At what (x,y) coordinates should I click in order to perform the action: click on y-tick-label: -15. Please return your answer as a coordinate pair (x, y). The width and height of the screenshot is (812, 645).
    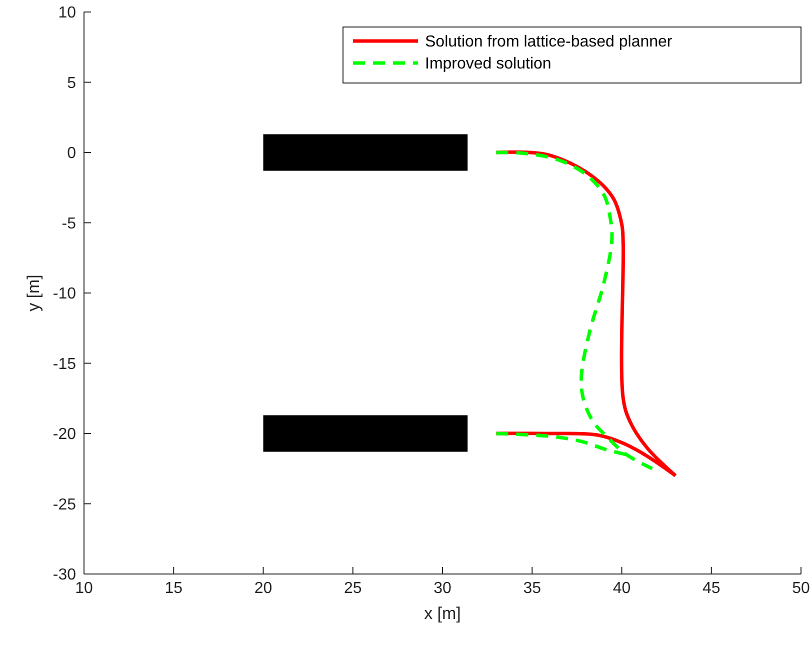
    Looking at the image, I should click on (64, 364).